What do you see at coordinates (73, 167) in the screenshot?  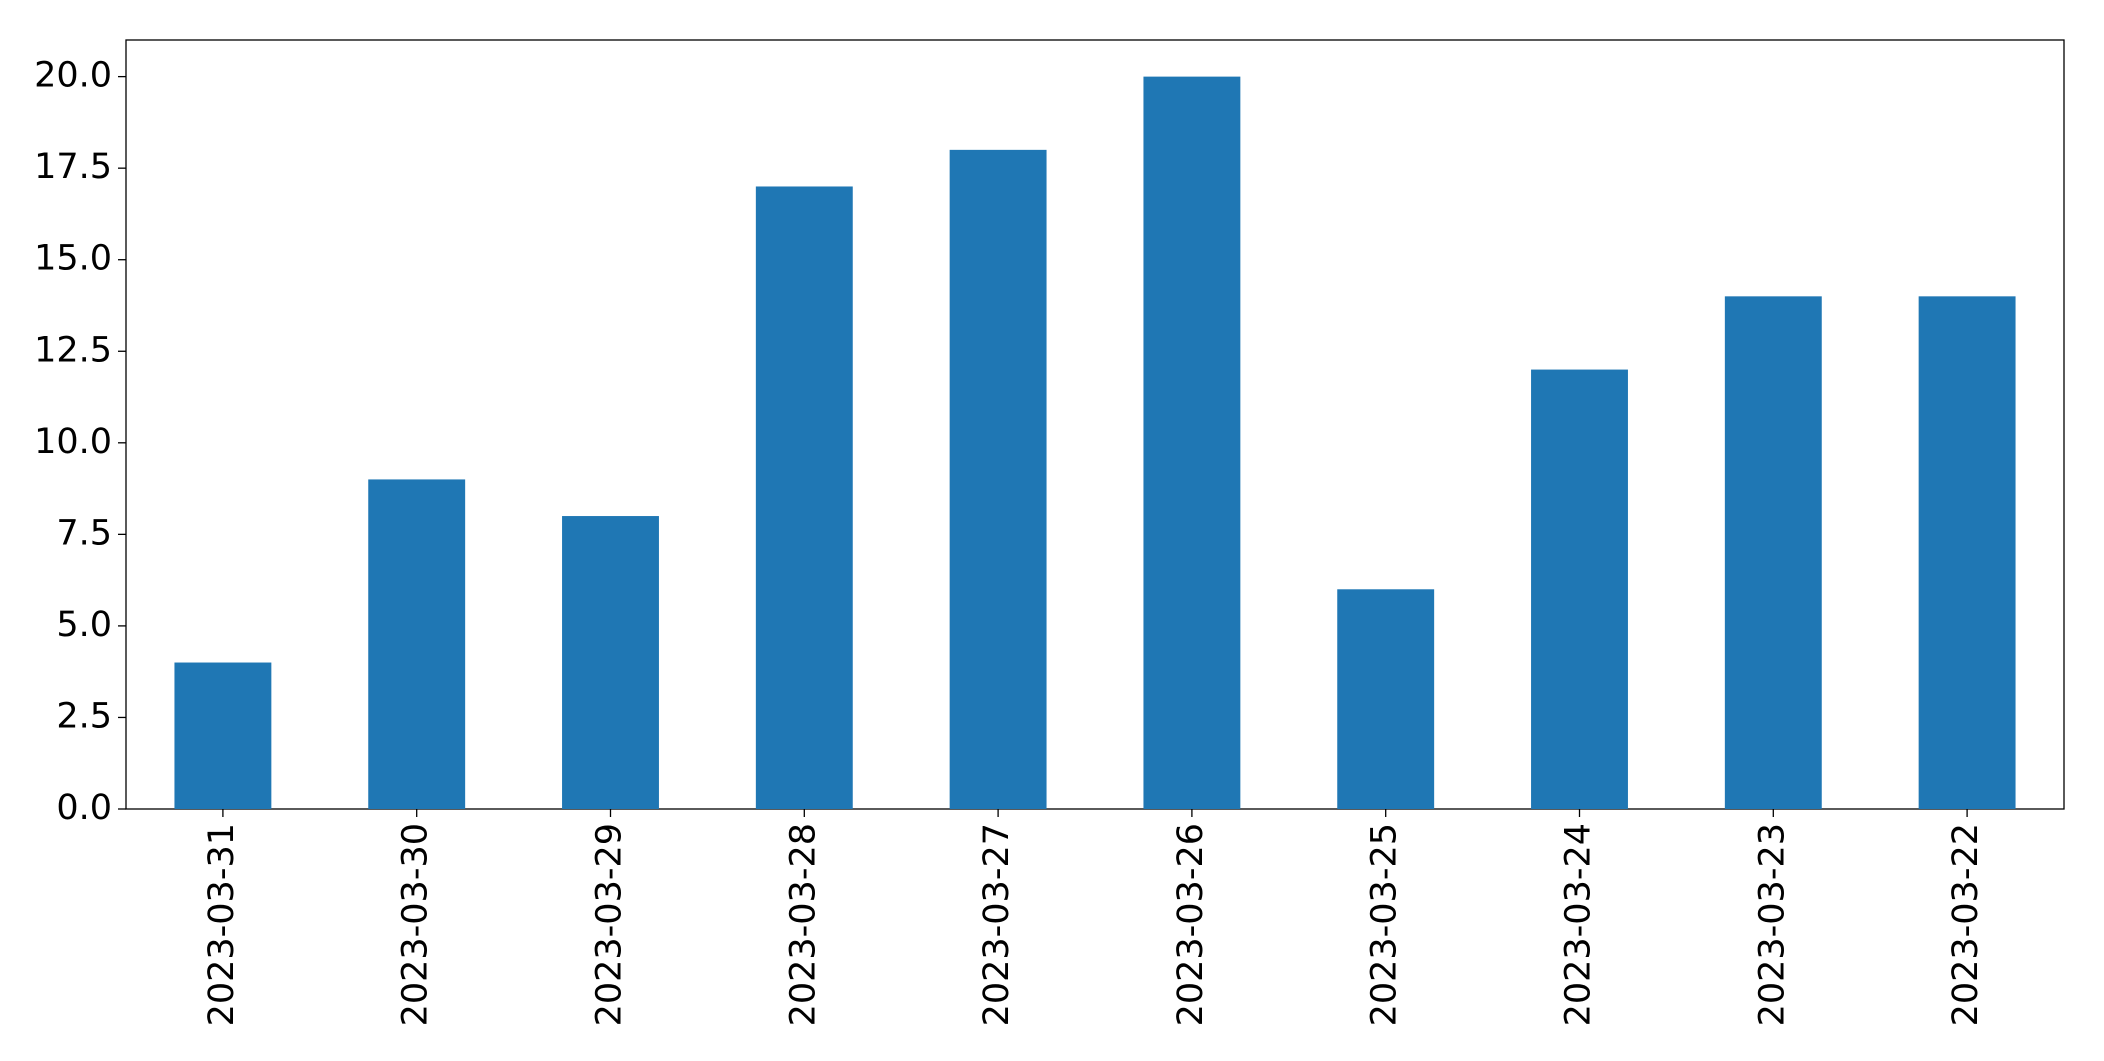 I see `y-tick-label: 17.5` at bounding box center [73, 167].